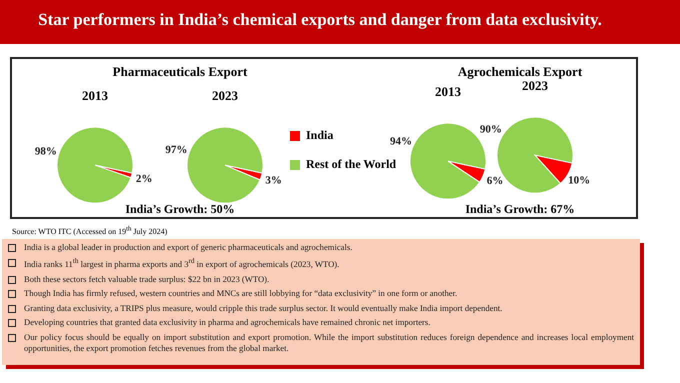  What do you see at coordinates (180, 71) in the screenshot?
I see `text: Pharmaceuticals Export` at bounding box center [180, 71].